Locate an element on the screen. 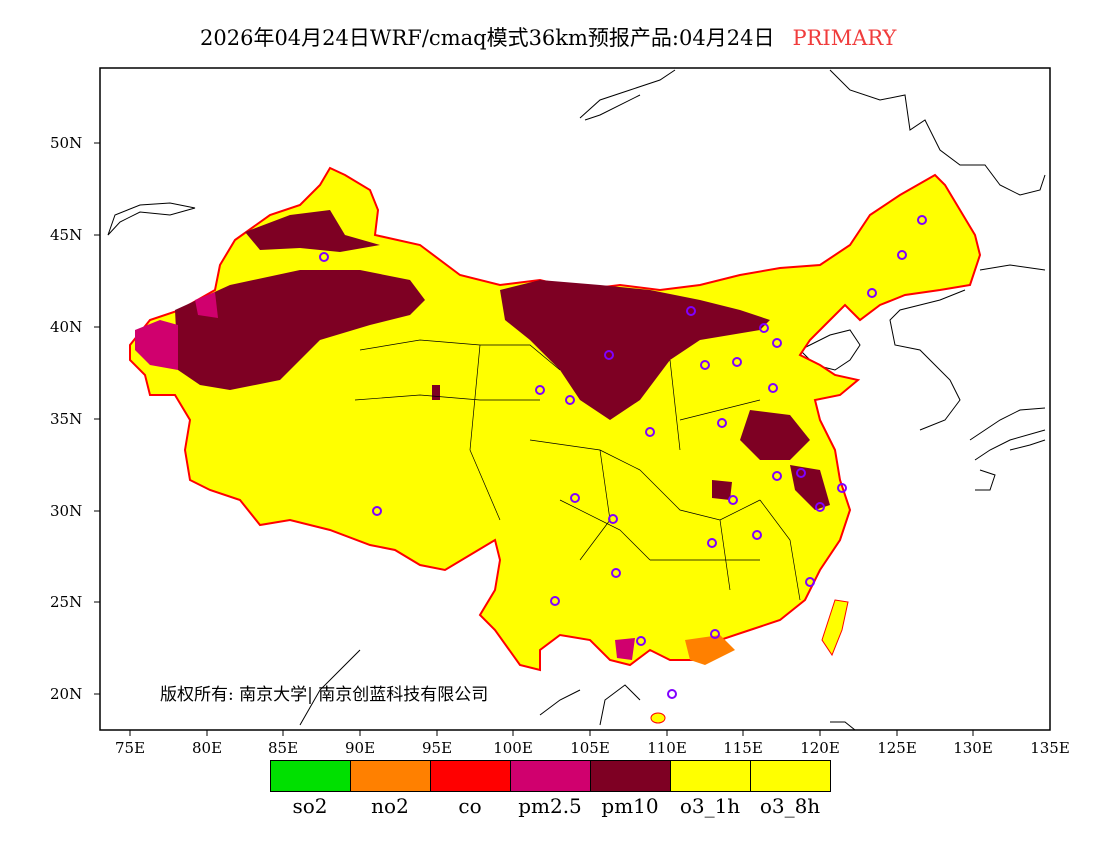  legend-label: so2 is located at coordinates (310, 806).